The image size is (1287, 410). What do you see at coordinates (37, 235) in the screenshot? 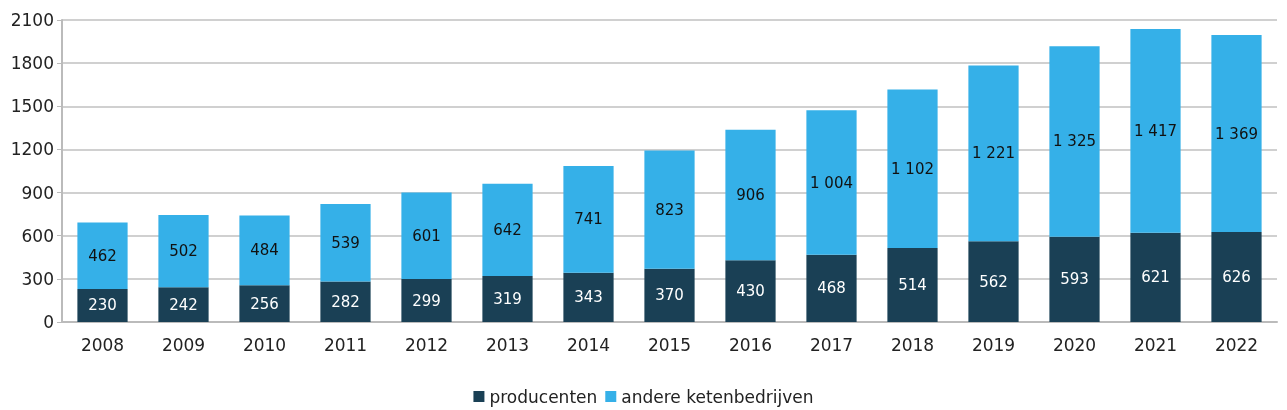
I see `y-tick-label: 600` at bounding box center [37, 235].